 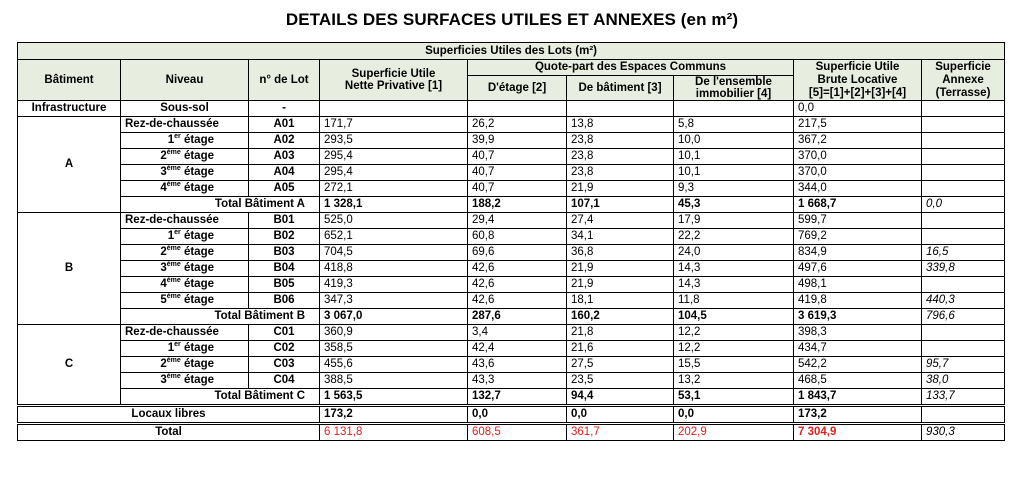 What do you see at coordinates (620, 108) in the screenshot?
I see `infrastructure-bat` at bounding box center [620, 108].